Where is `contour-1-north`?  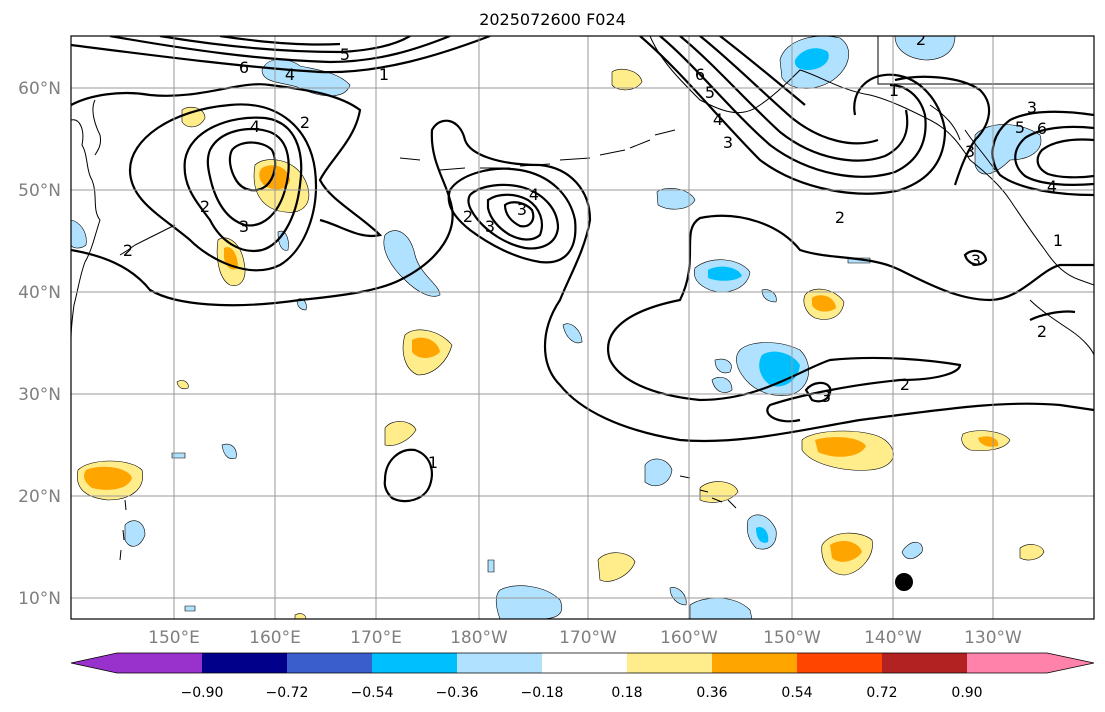 contour-1-north is located at coordinates (227, 160).